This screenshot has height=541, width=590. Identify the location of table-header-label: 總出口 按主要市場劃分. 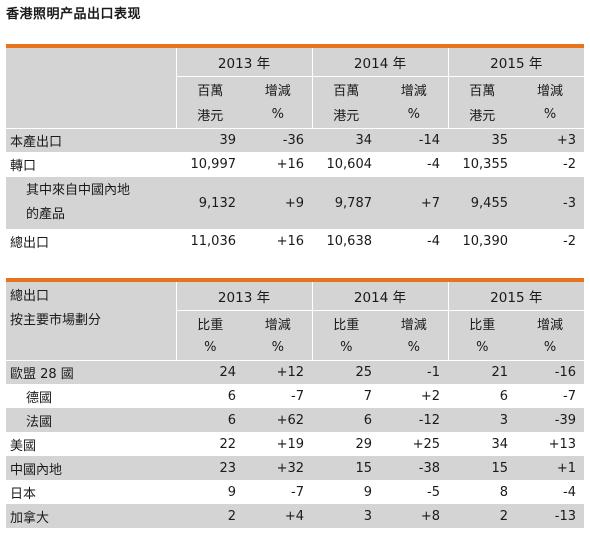
(91, 309).